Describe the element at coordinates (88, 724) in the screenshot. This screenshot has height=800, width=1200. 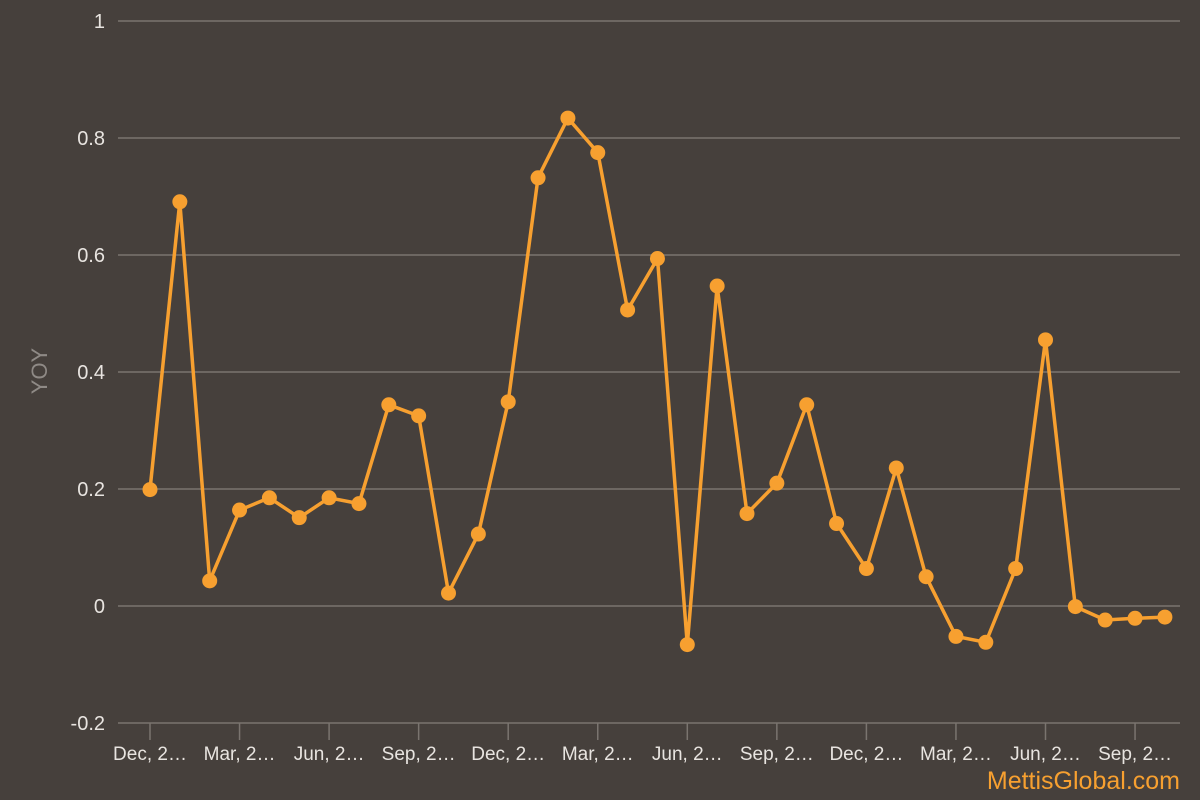
I see `y-tick-label: -0.2` at that location.